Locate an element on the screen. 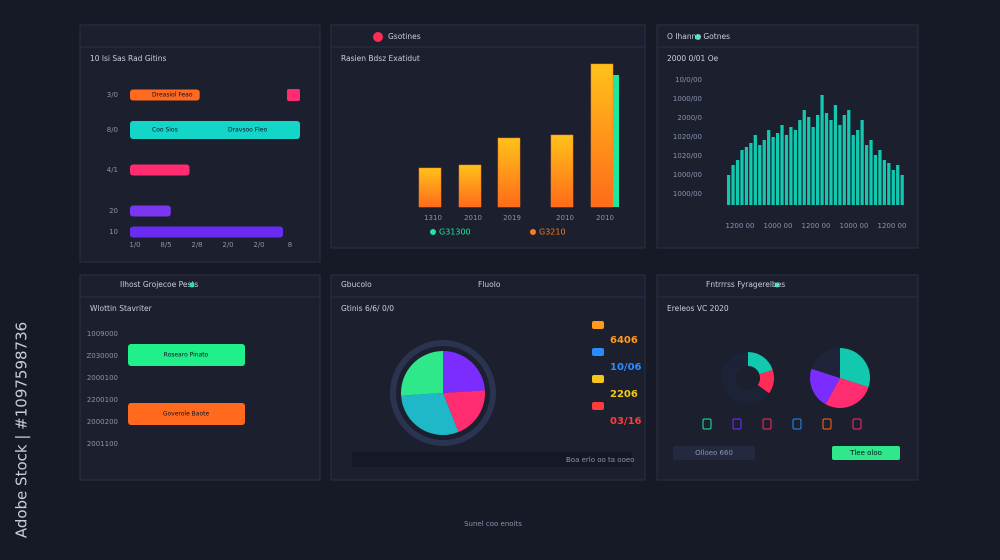 This screenshot has height=560, width=1000. legend-label: G31300 is located at coordinates (455, 232).